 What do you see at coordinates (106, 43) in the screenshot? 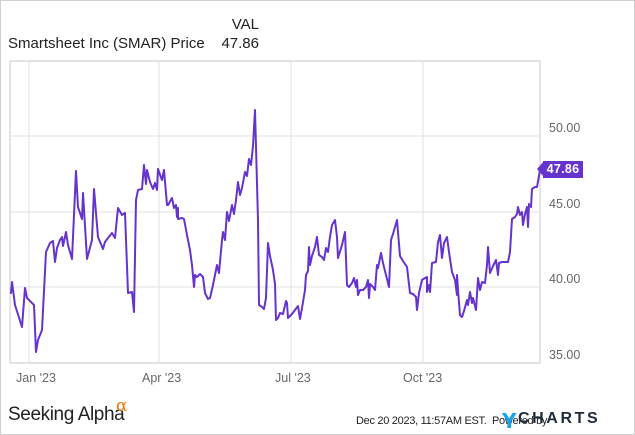
I see `legend-series-label: Smartsheet Inc (SMAR) Price` at bounding box center [106, 43].